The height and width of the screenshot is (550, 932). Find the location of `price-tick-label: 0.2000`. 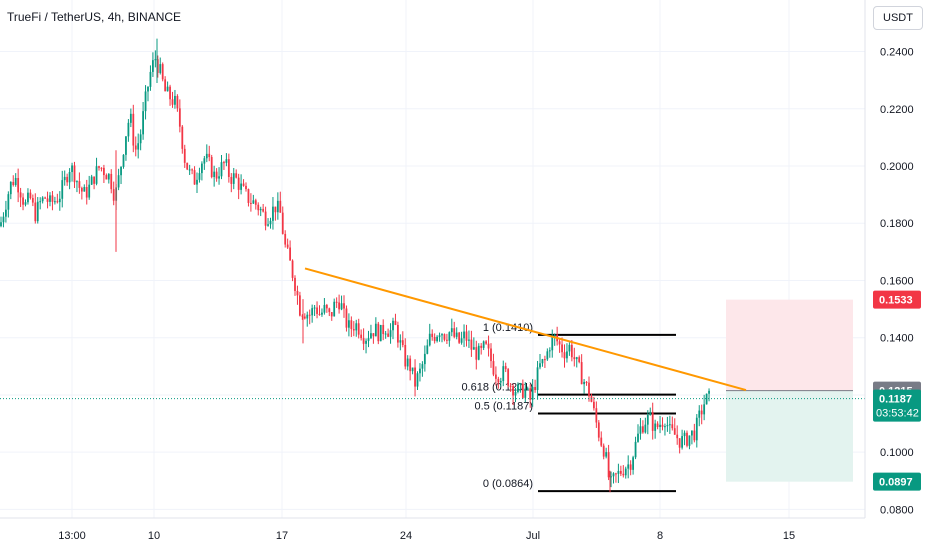

price-tick-label: 0.2000 is located at coordinates (897, 167).